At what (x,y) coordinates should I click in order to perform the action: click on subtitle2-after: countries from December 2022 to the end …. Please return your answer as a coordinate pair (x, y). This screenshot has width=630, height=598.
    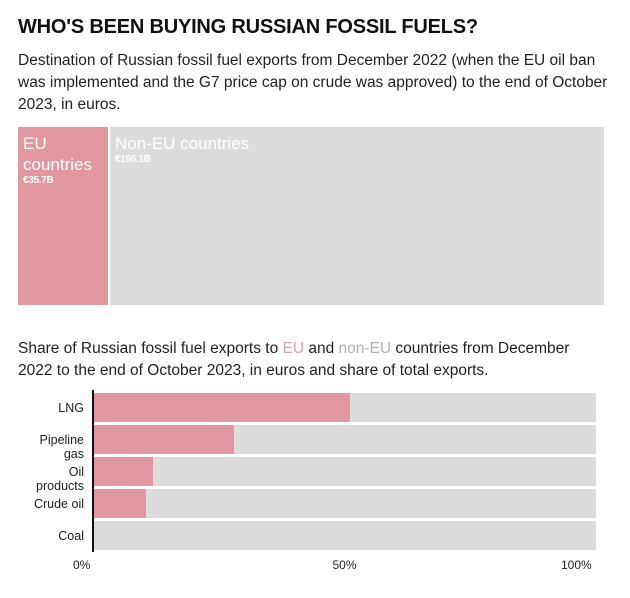
    Looking at the image, I should click on (294, 359).